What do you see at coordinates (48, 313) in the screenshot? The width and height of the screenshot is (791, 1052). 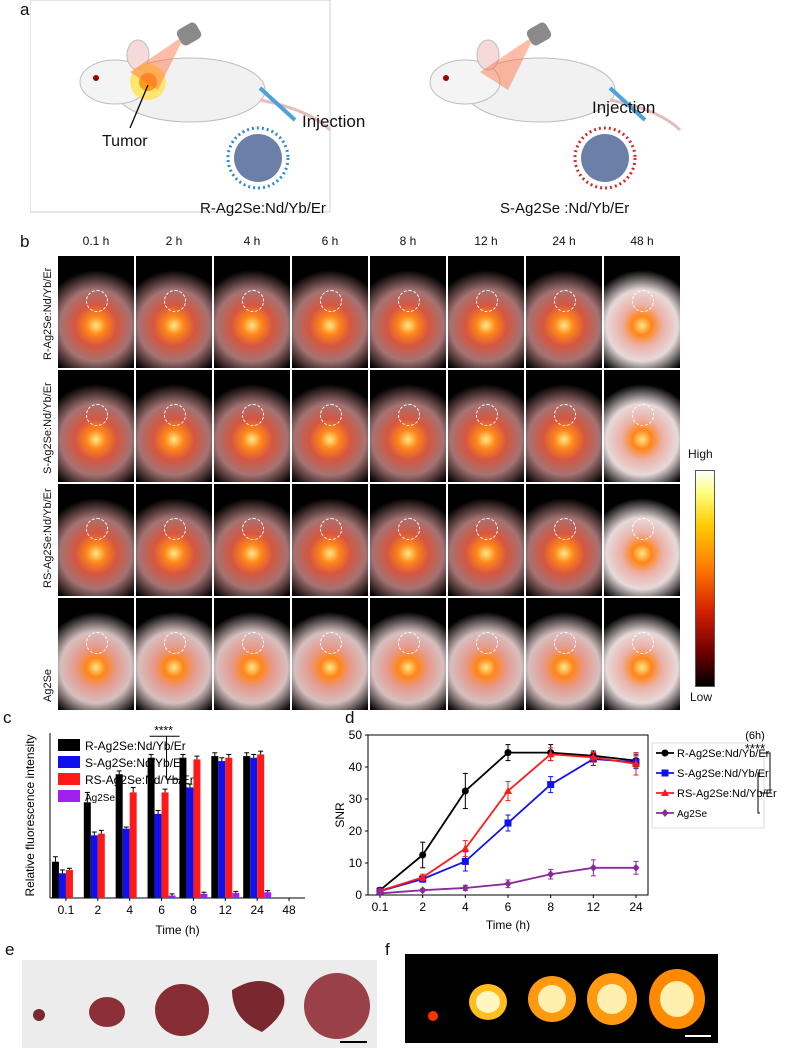 I see `row-label: R-Ag2Se:Nd/Yb/Er` at bounding box center [48, 313].